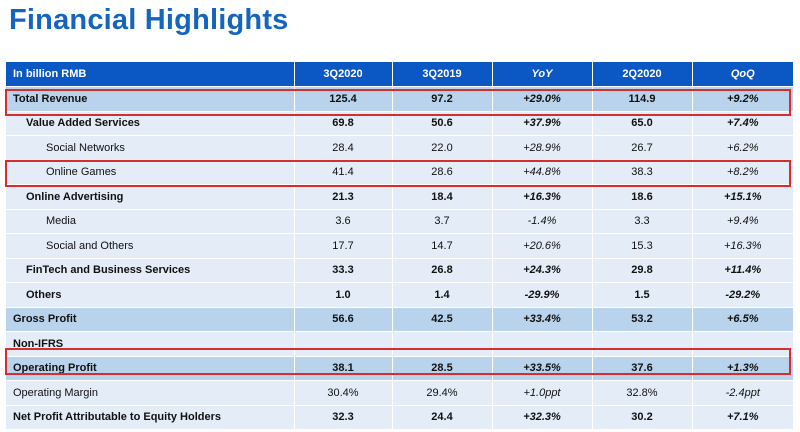 Image resolution: width=800 pixels, height=432 pixels. I want to click on row-label: Gross Profit, so click(150, 319).